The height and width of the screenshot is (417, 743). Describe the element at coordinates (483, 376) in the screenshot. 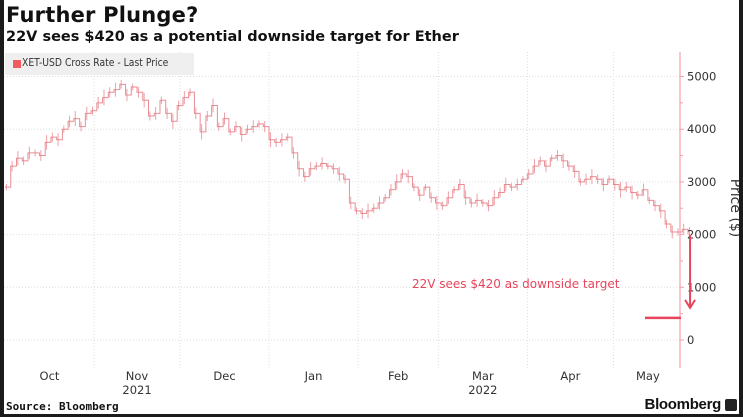

I see `x-tick-label: Mar` at that location.